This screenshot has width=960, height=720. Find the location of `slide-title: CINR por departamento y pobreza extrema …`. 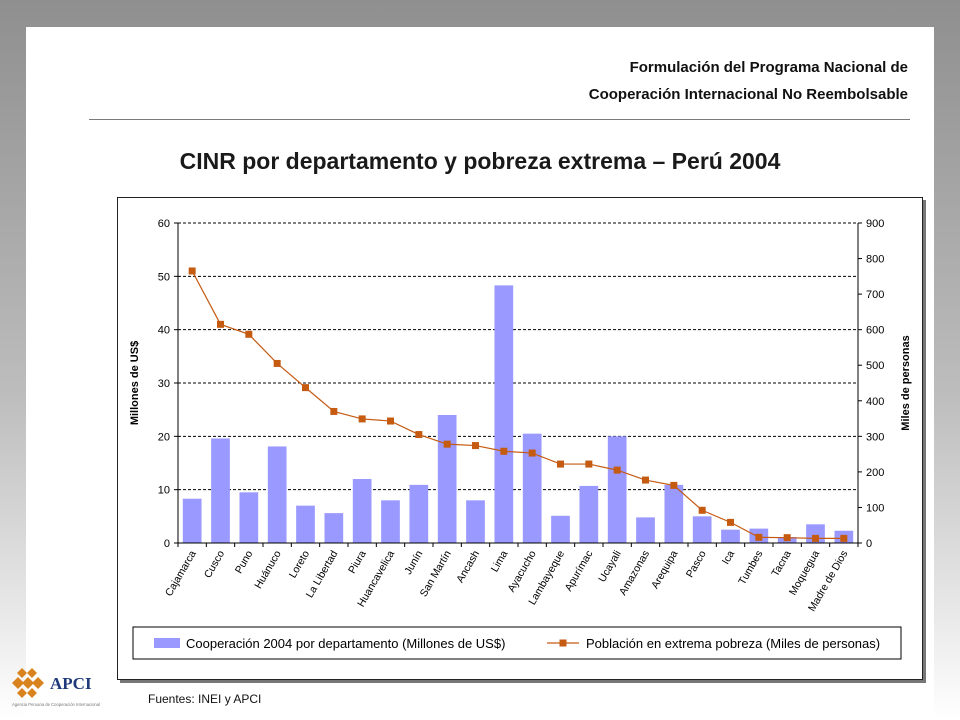

slide-title: CINR por departamento y pobreza extrema … is located at coordinates (480, 161).